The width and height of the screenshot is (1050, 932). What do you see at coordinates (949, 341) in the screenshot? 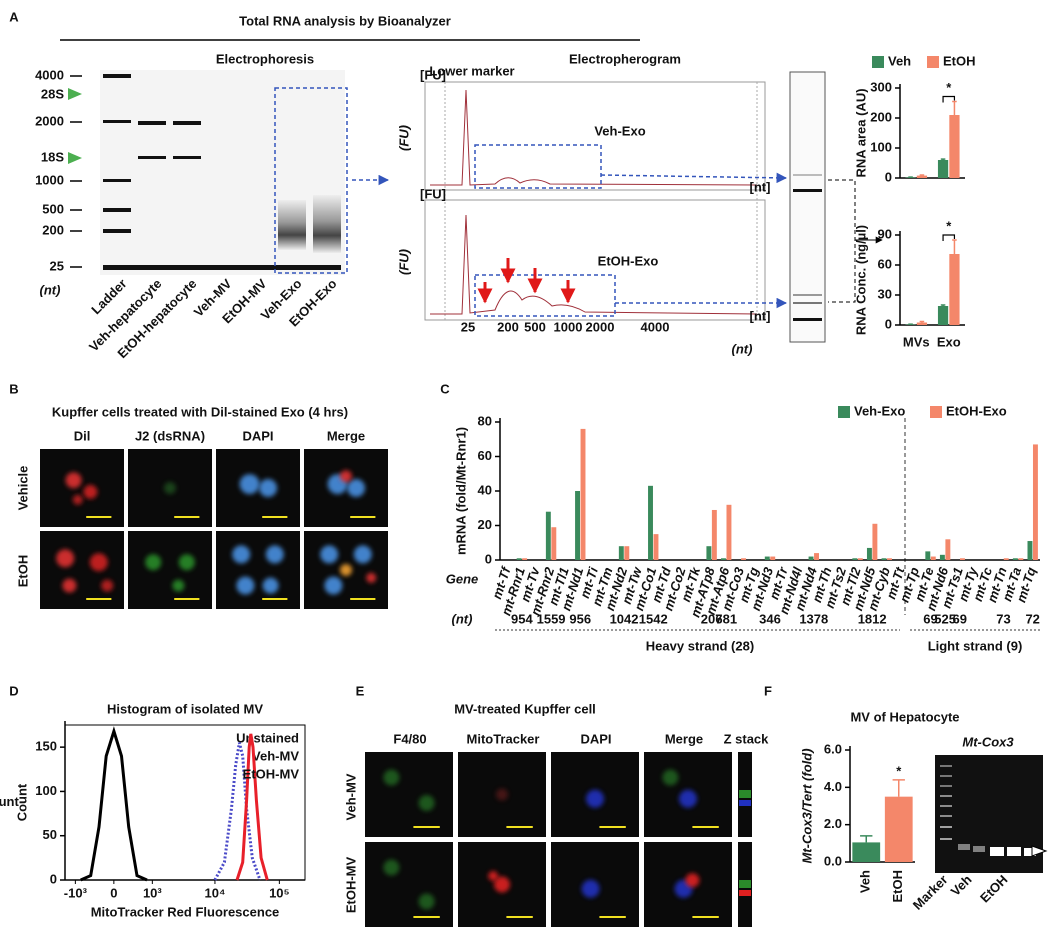
I see `x-tick-label: Exo` at bounding box center [949, 341].